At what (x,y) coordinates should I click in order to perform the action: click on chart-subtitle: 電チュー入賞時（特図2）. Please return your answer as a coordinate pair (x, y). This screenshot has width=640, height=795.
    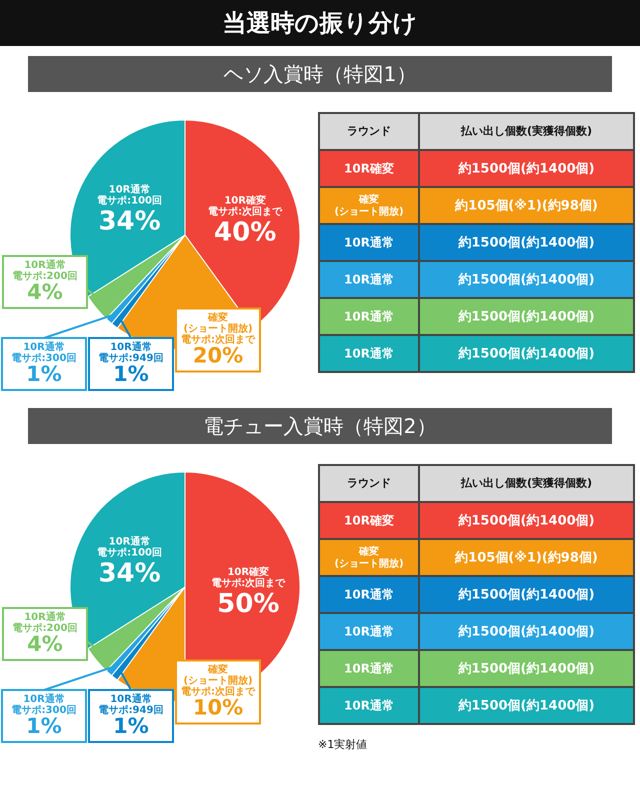
    Looking at the image, I should click on (320, 426).